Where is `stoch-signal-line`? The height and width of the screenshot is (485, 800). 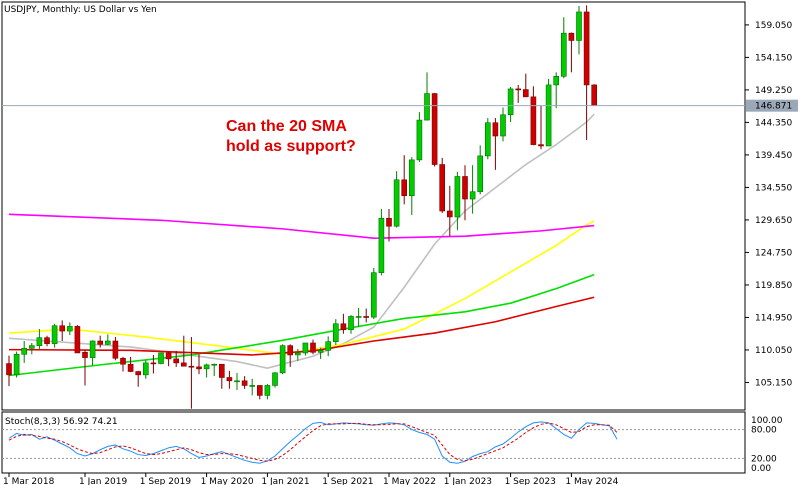
stoch-signal-line is located at coordinates (313, 442).